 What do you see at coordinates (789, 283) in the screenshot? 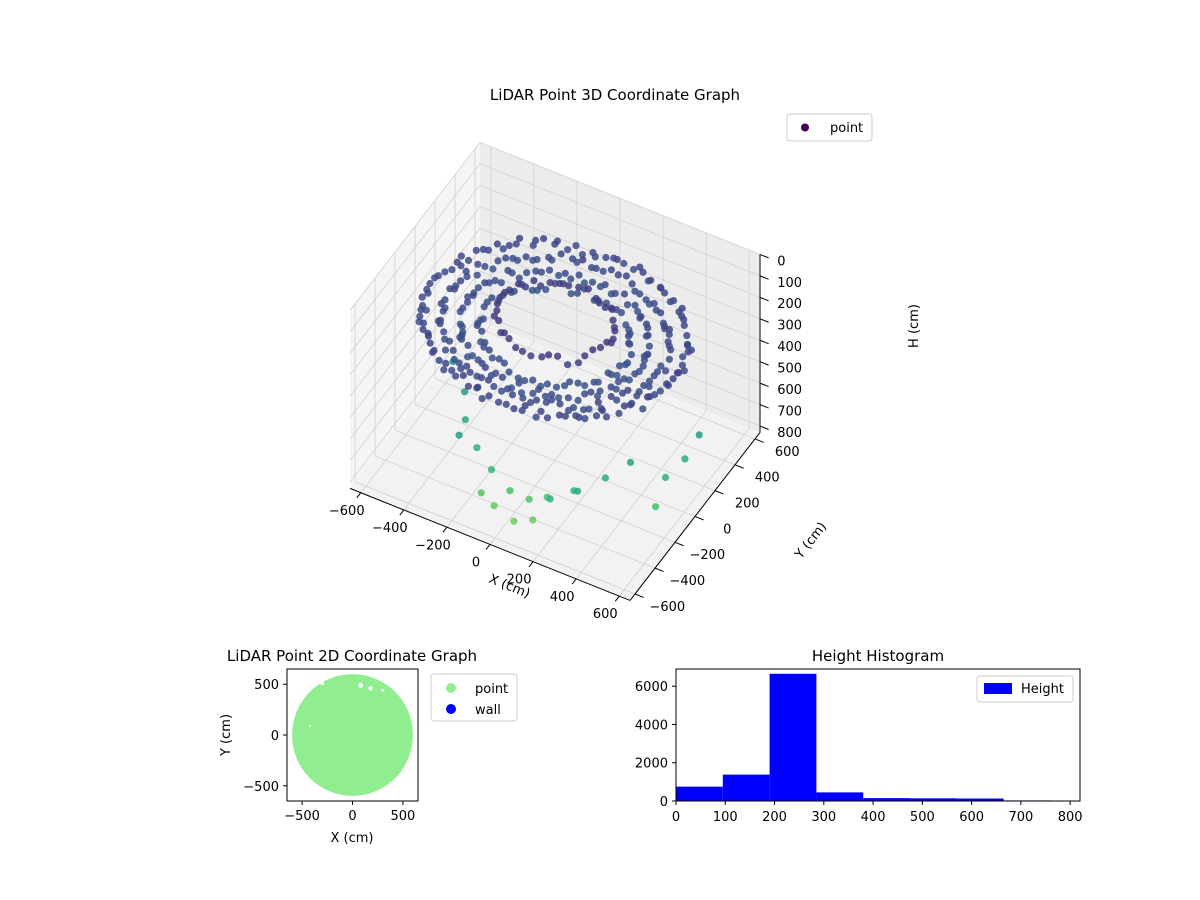
I see `tick-label-z-3d: 100` at bounding box center [789, 283].